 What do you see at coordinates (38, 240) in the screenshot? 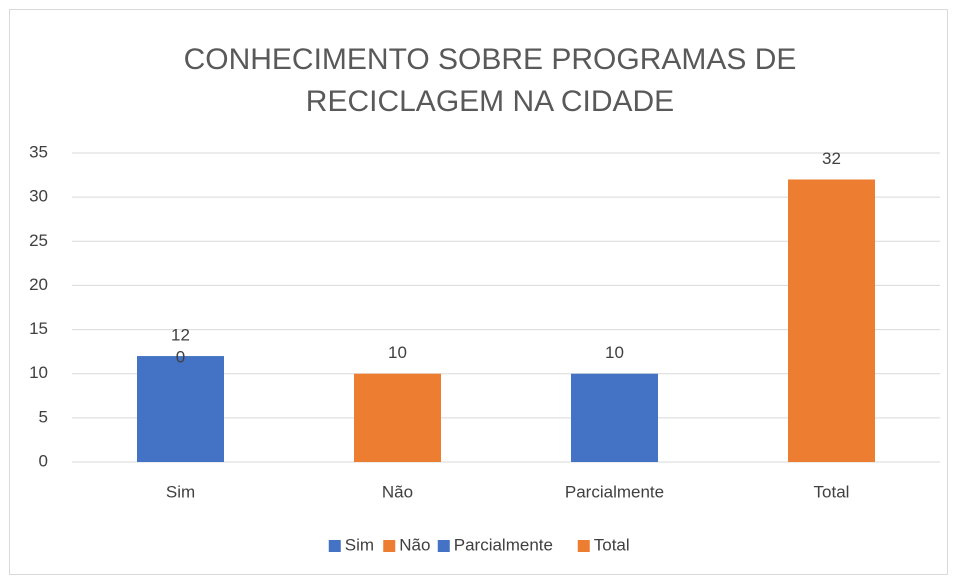
I see `y-tick-label: 25` at bounding box center [38, 240].